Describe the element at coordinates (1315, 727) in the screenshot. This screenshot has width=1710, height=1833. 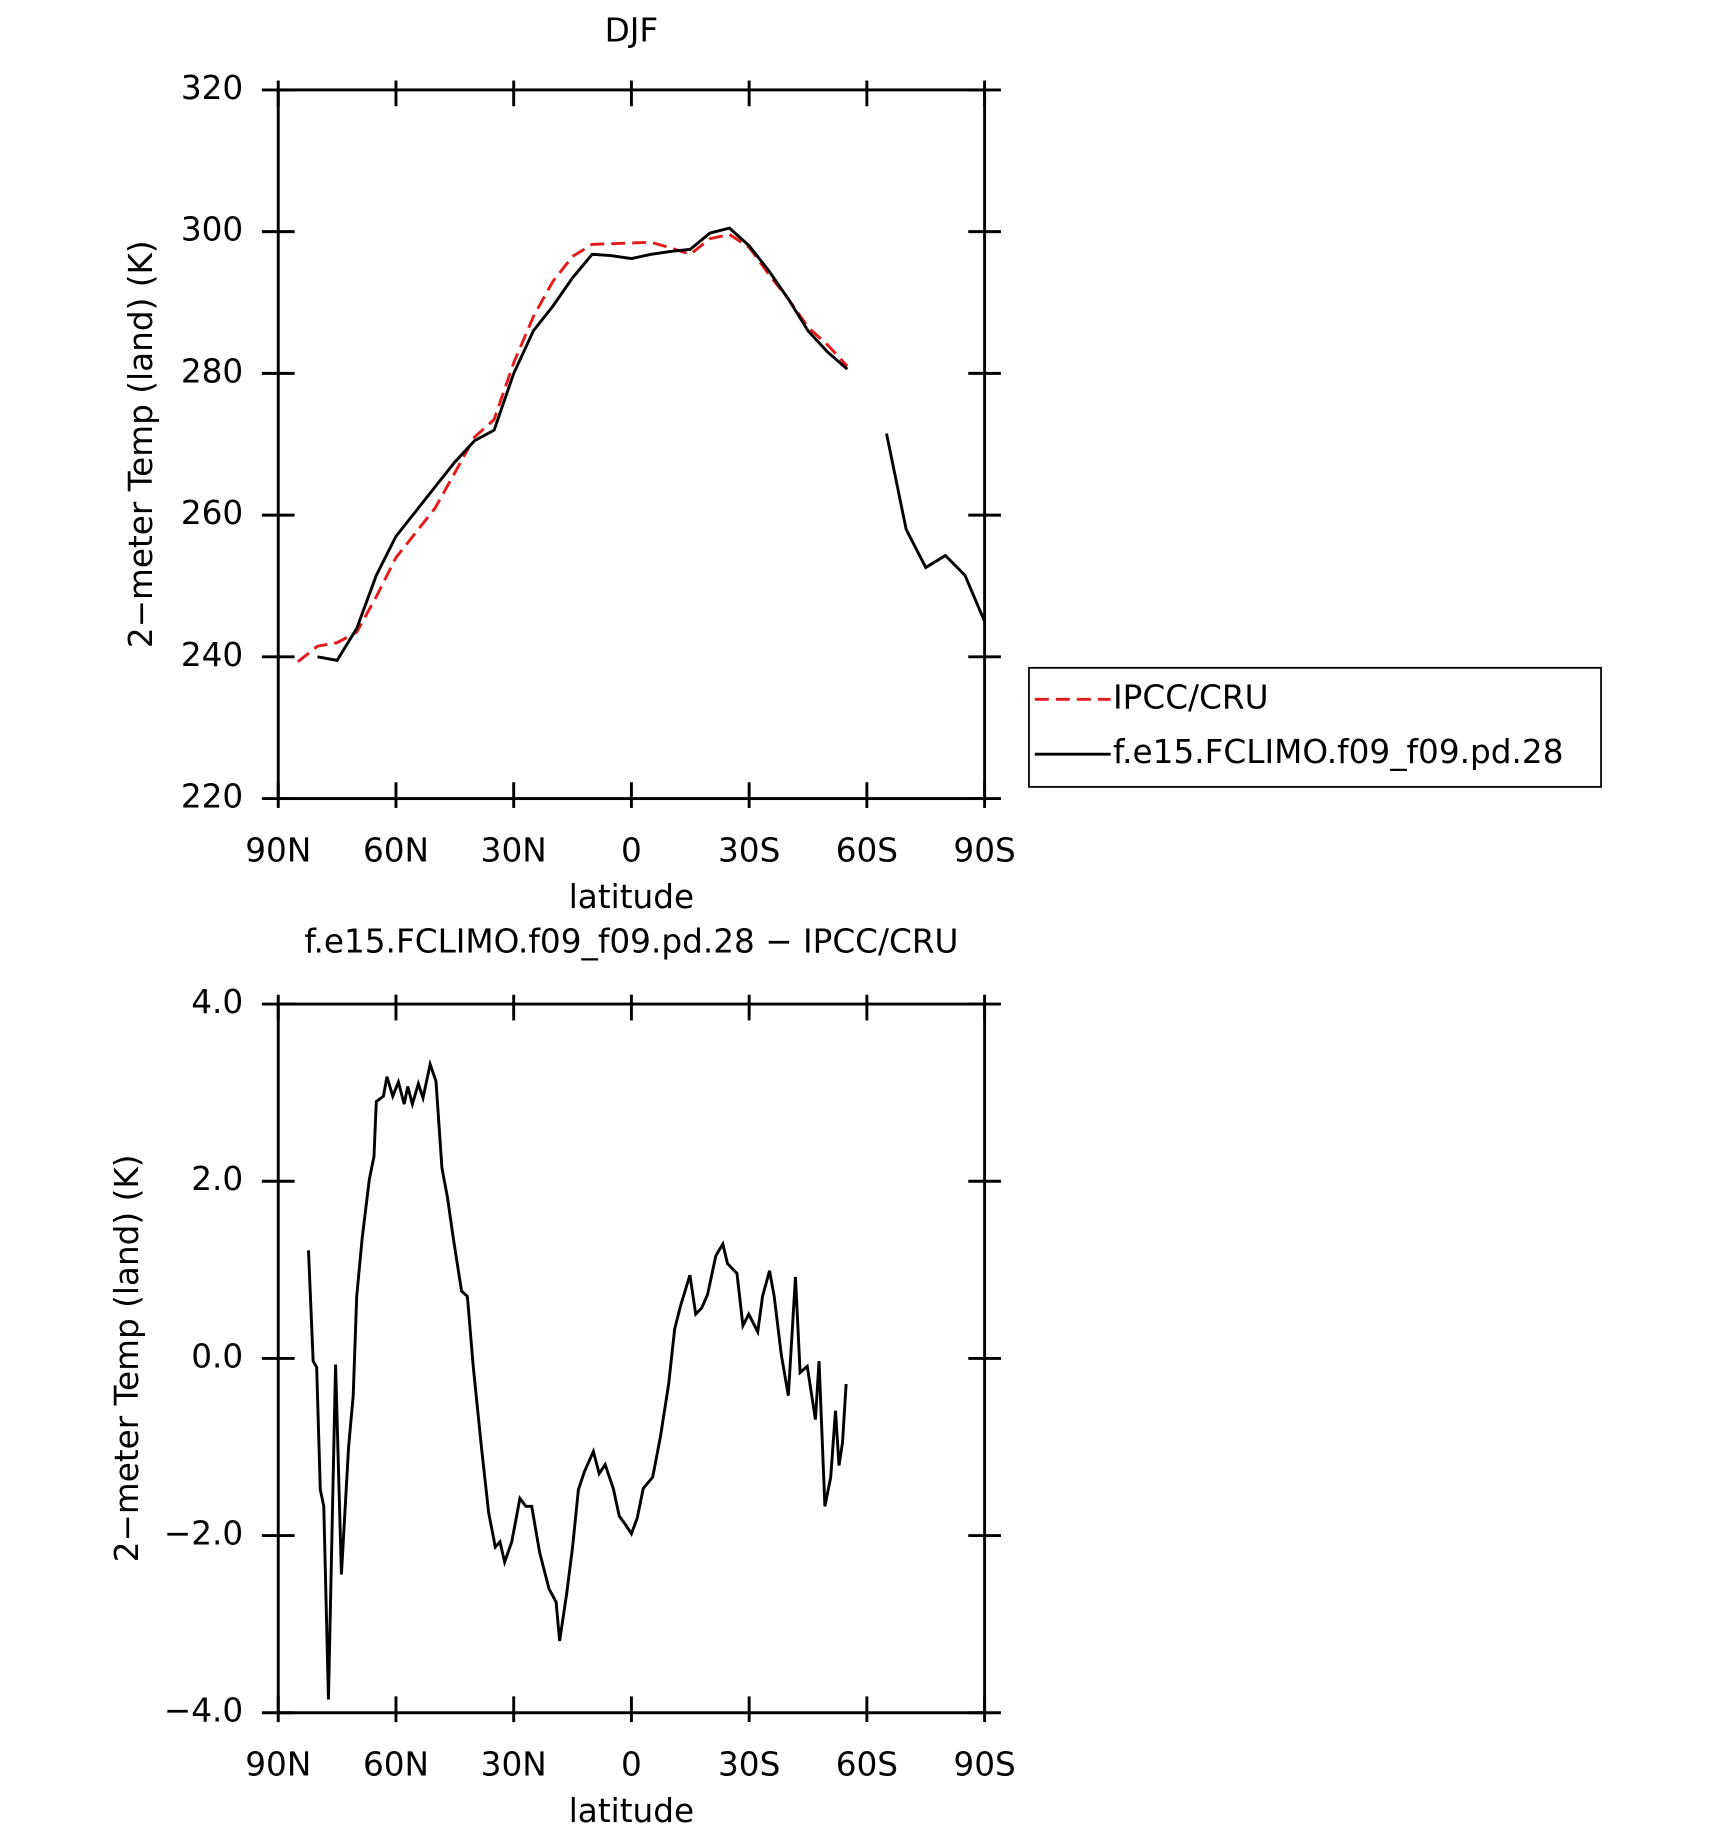
I see `legend-box` at that location.